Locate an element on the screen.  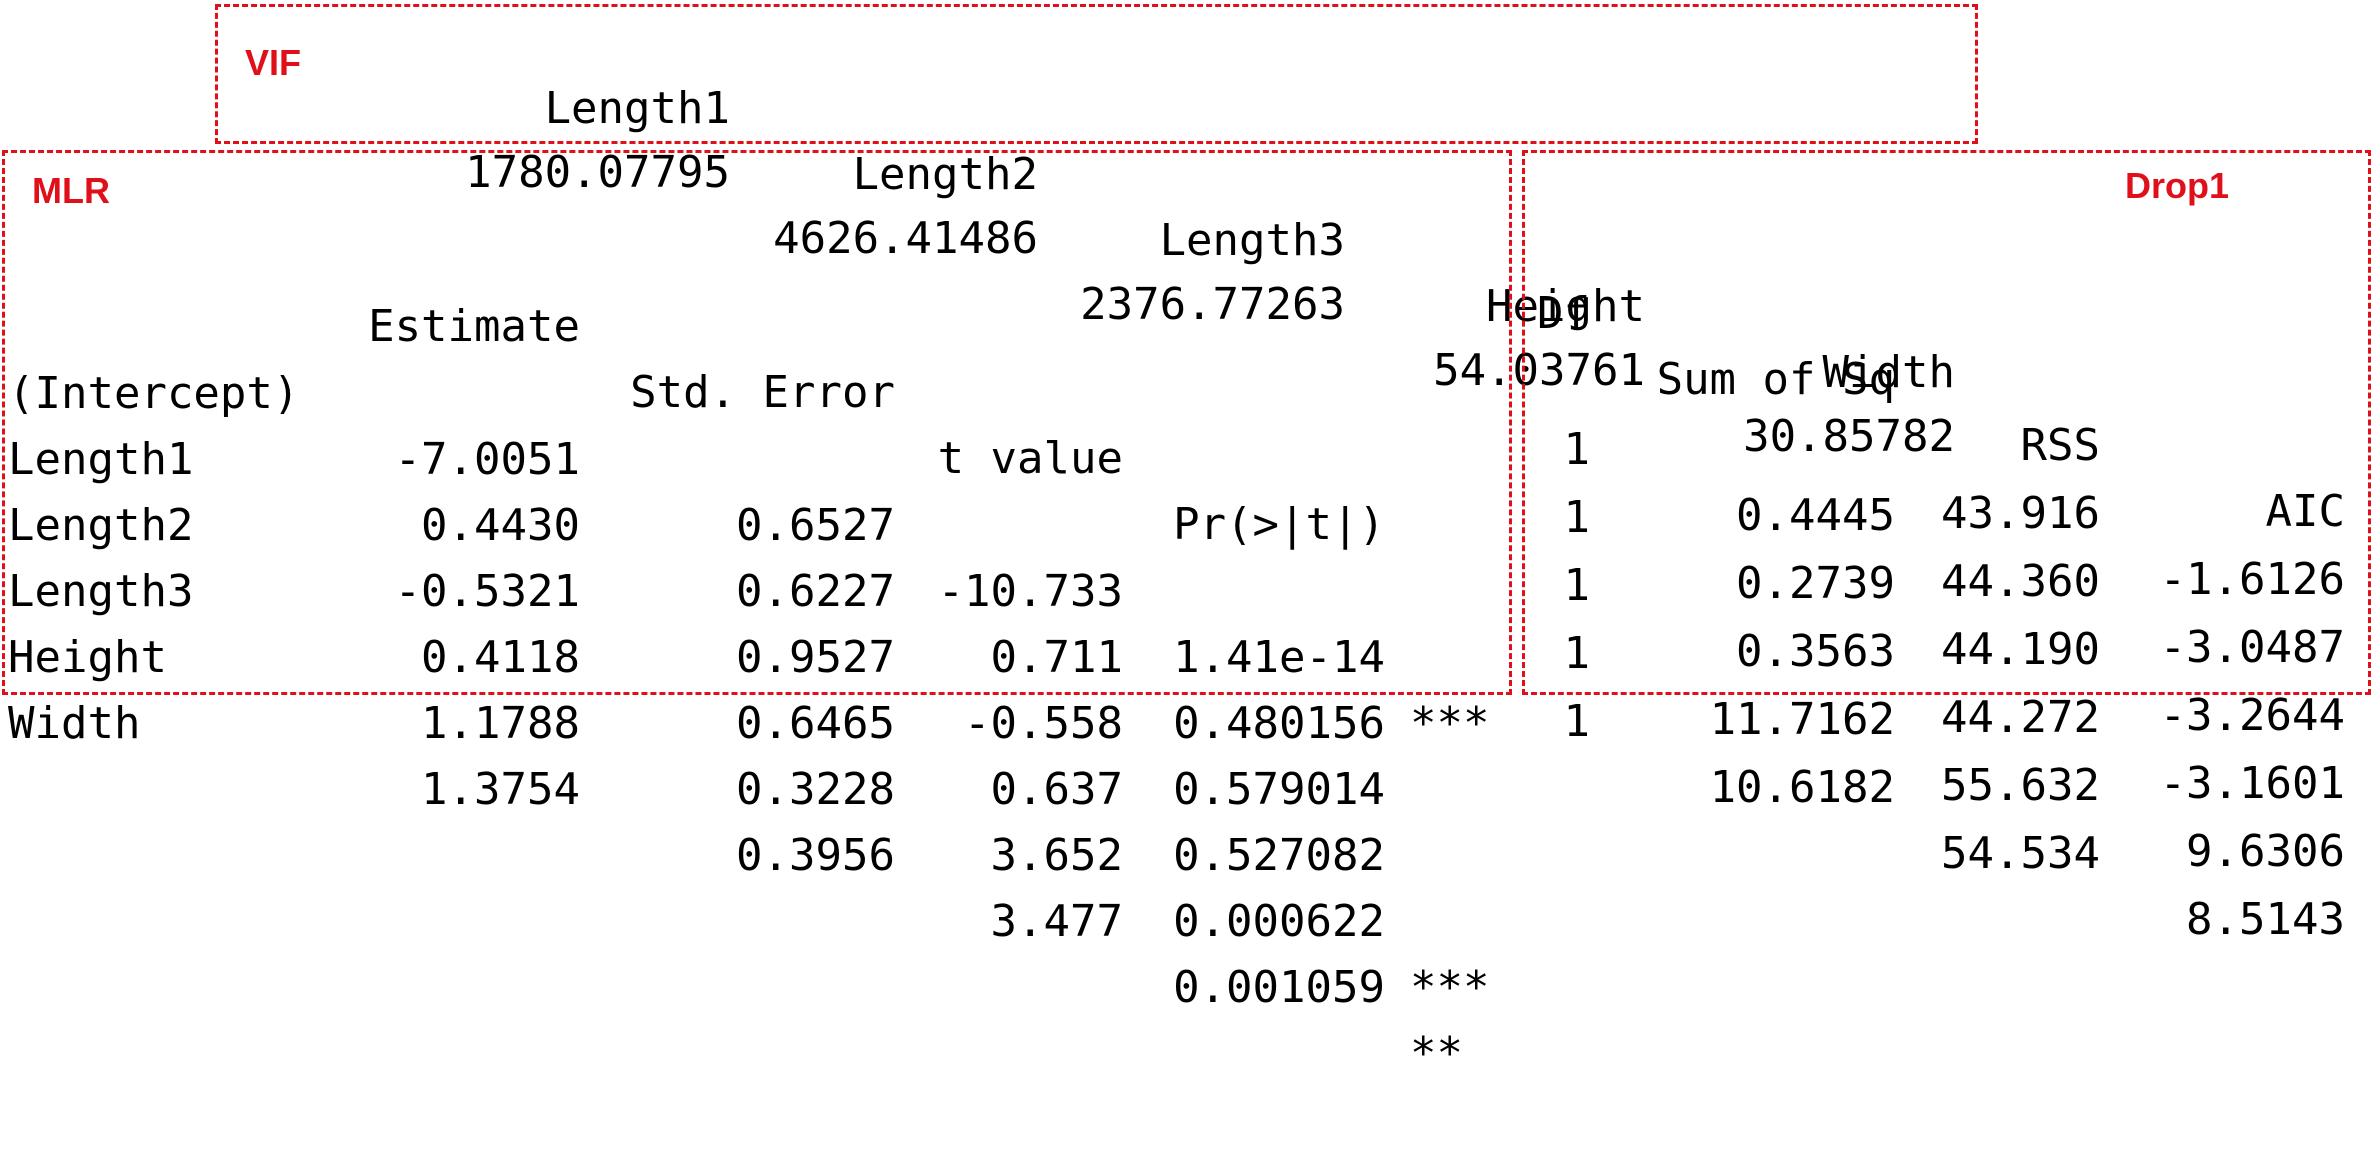
drop1-row-rss: 44.360 is located at coordinates (2020, 581).